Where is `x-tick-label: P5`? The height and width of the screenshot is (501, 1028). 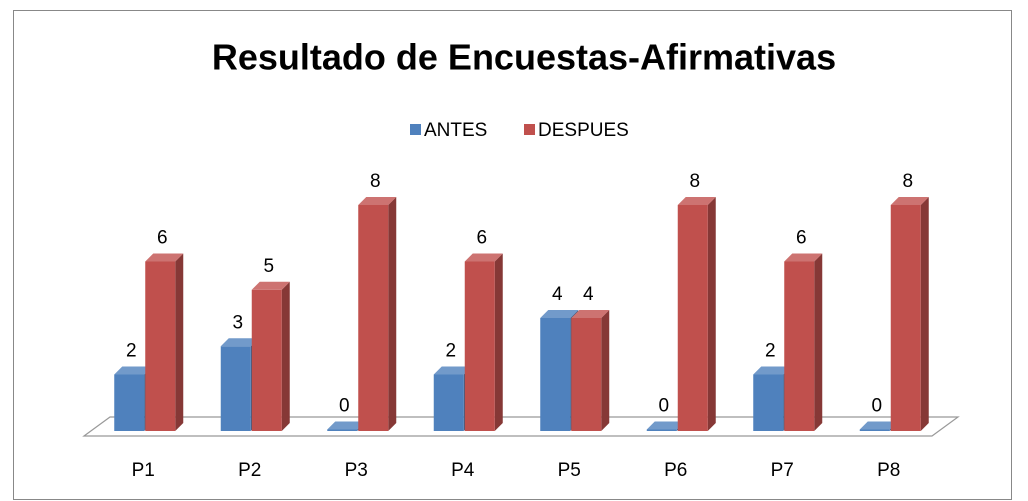
x-tick-label: P5 is located at coordinates (569, 470).